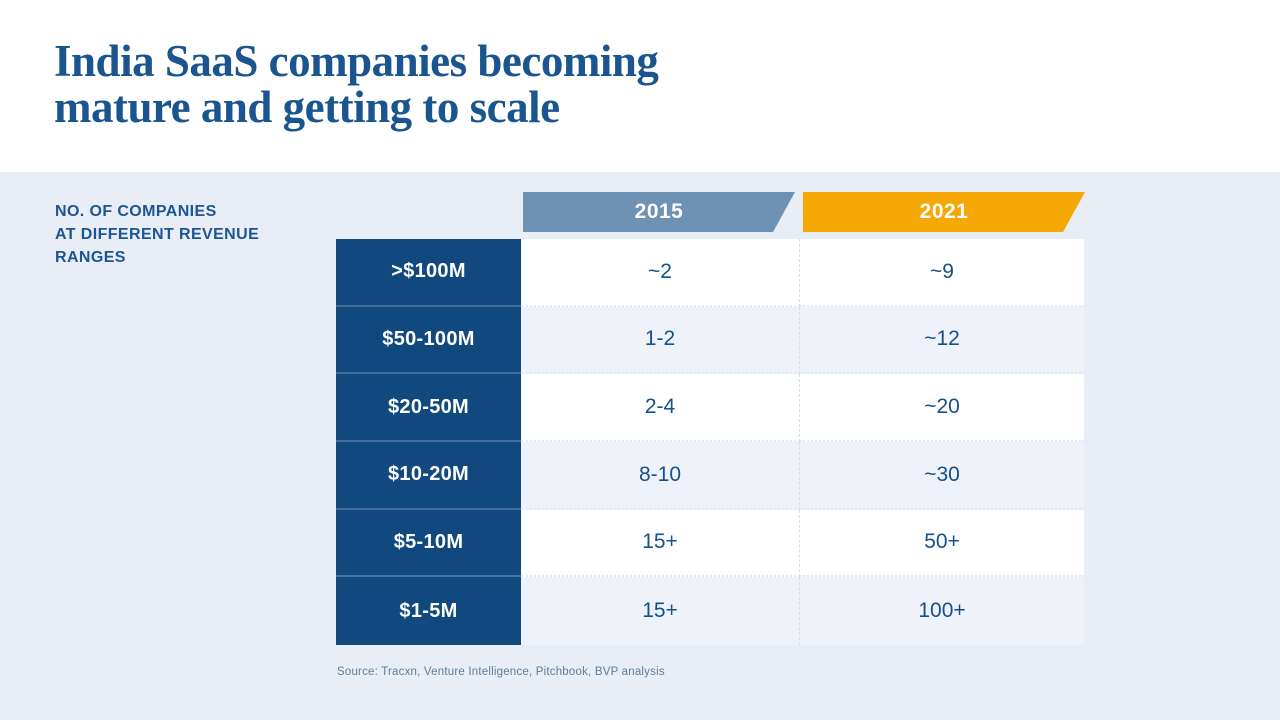 This screenshot has width=1280, height=720. Describe the element at coordinates (660, 340) in the screenshot. I see `value-2015: 1-2` at that location.